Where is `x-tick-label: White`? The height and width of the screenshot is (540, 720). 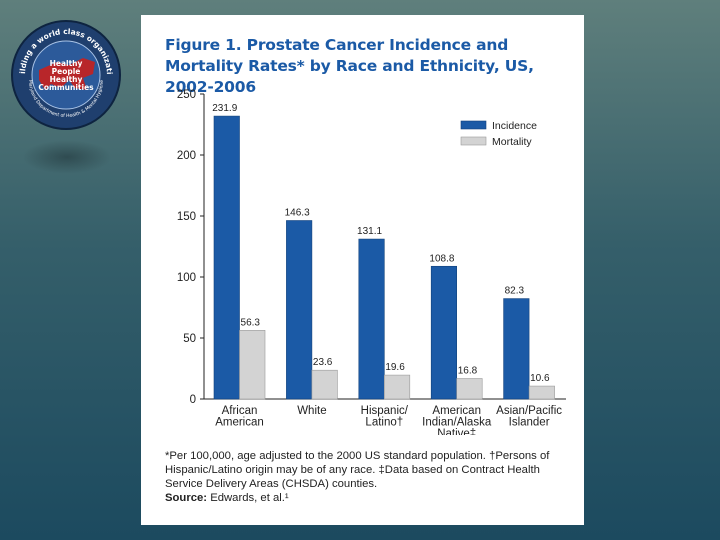 x-tick-label: White is located at coordinates (311, 411).